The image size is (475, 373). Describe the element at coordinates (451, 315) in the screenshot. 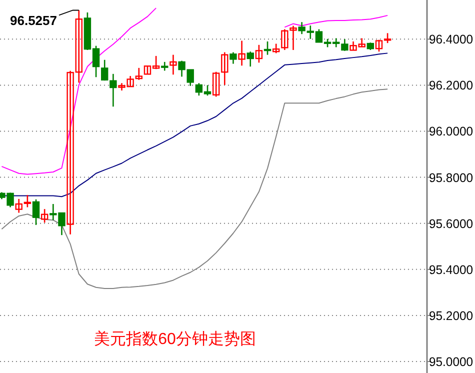

I see `y-tick-label: 95.2000` at that location.